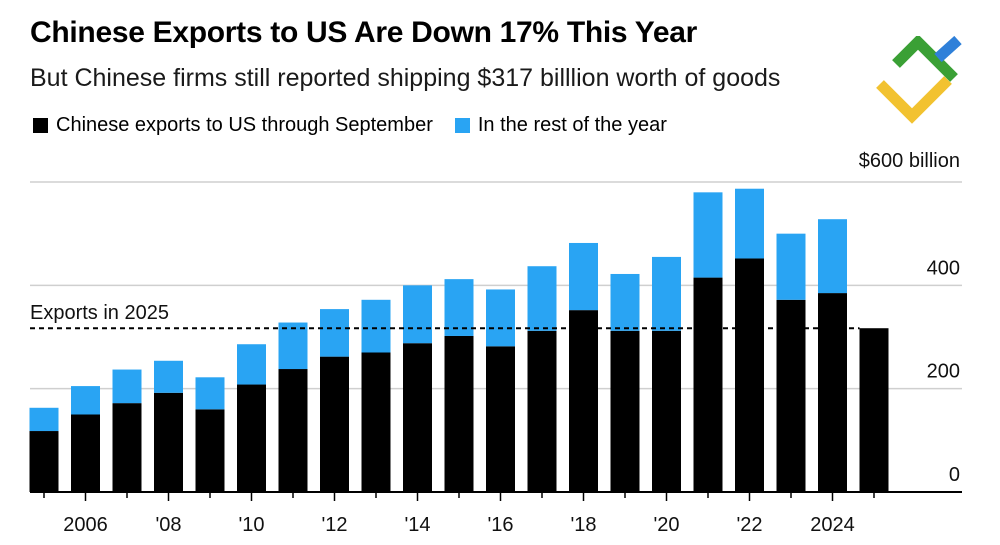  Describe the element at coordinates (749, 525) in the screenshot. I see `x-tick-label: '22` at that location.